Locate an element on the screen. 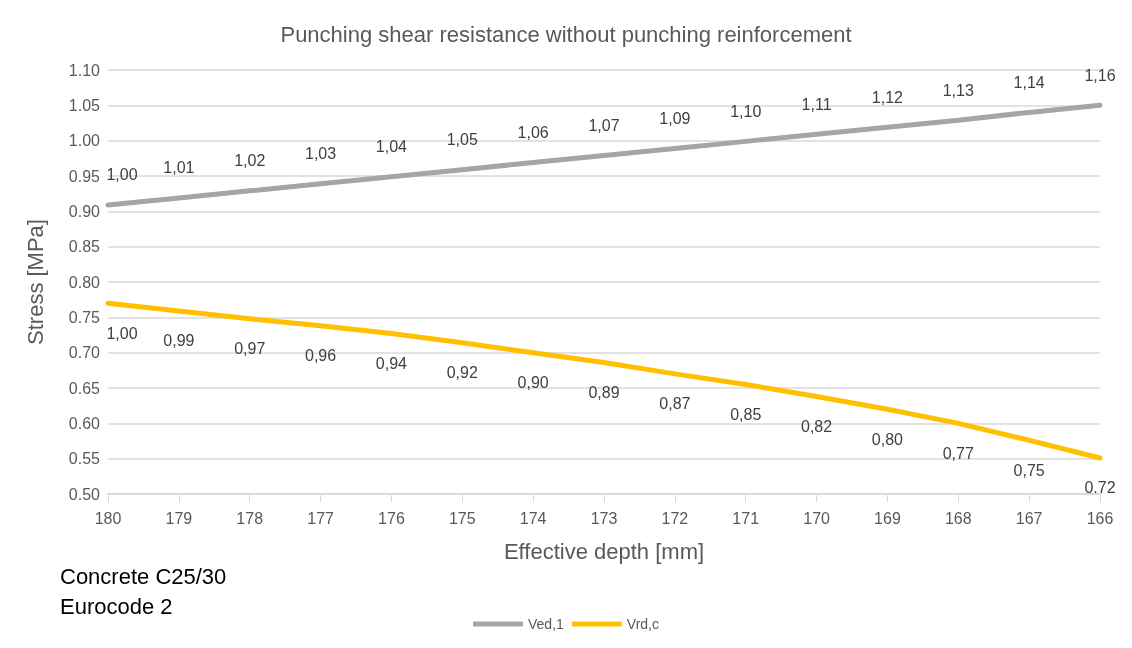 Image resolution: width=1132 pixels, height=648 pixels. x-tick-label: 171 is located at coordinates (746, 518).